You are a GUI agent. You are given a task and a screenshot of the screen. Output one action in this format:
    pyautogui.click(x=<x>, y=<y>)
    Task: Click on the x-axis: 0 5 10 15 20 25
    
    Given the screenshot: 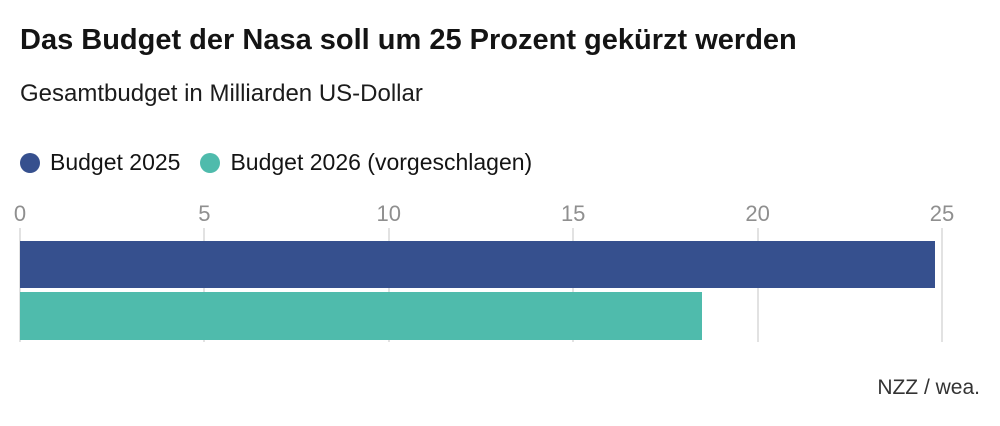 What is the action you would take?
    pyautogui.click(x=484, y=214)
    